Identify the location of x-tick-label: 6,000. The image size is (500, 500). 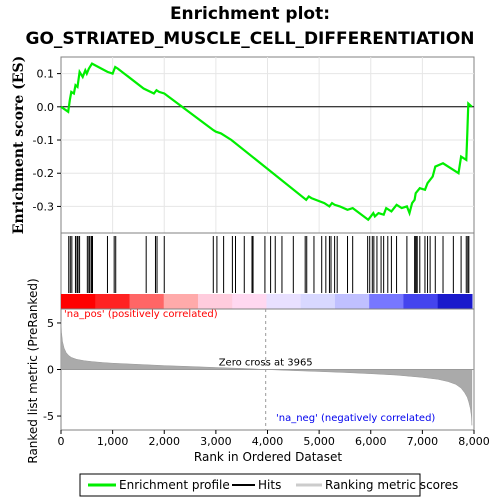
(371, 441).